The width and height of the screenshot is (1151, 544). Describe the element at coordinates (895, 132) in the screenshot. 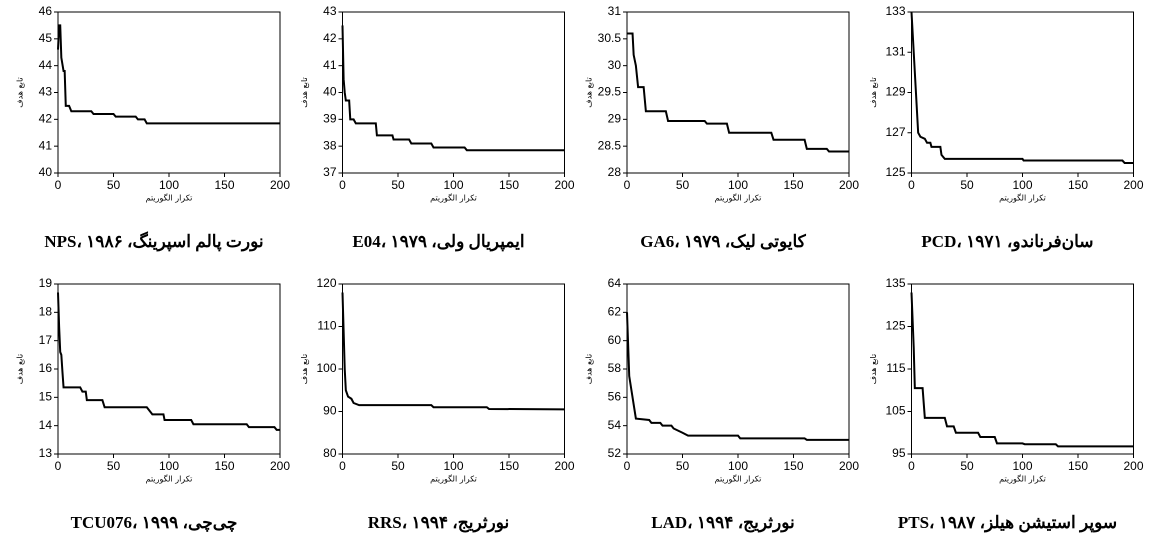

I see `y-tick-label: 127` at that location.